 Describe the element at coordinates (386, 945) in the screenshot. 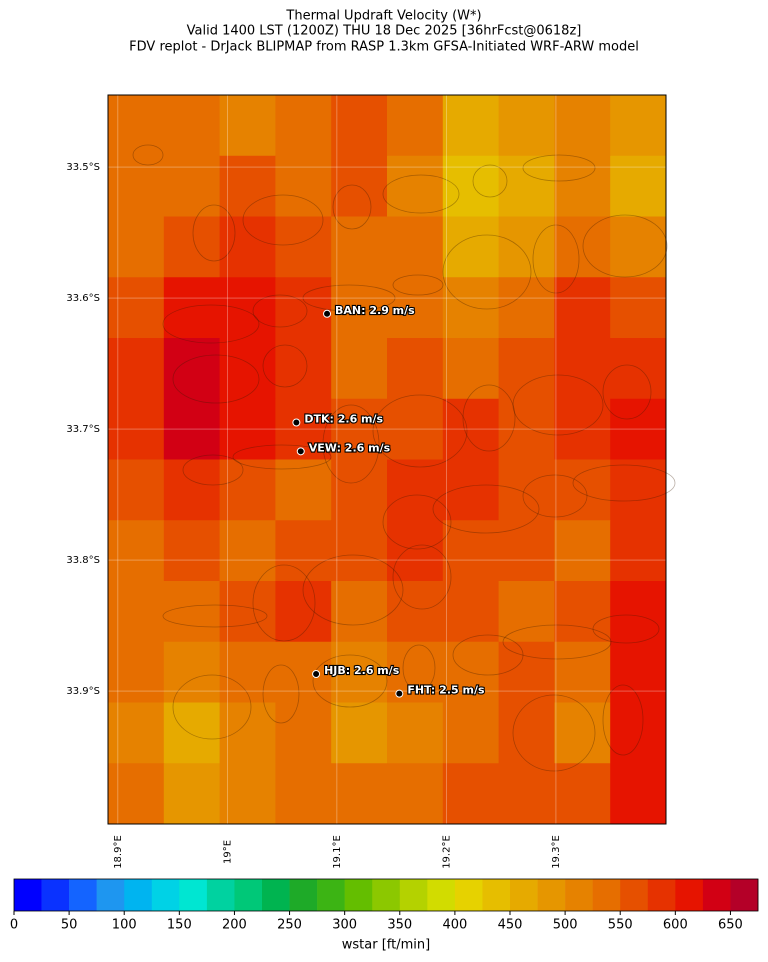

I see `colorbar-label: wstar [ft/min]` at that location.